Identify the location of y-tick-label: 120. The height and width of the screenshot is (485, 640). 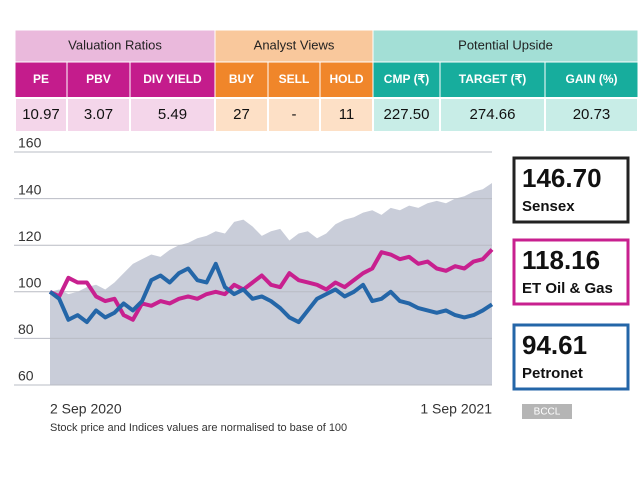
(30, 236).